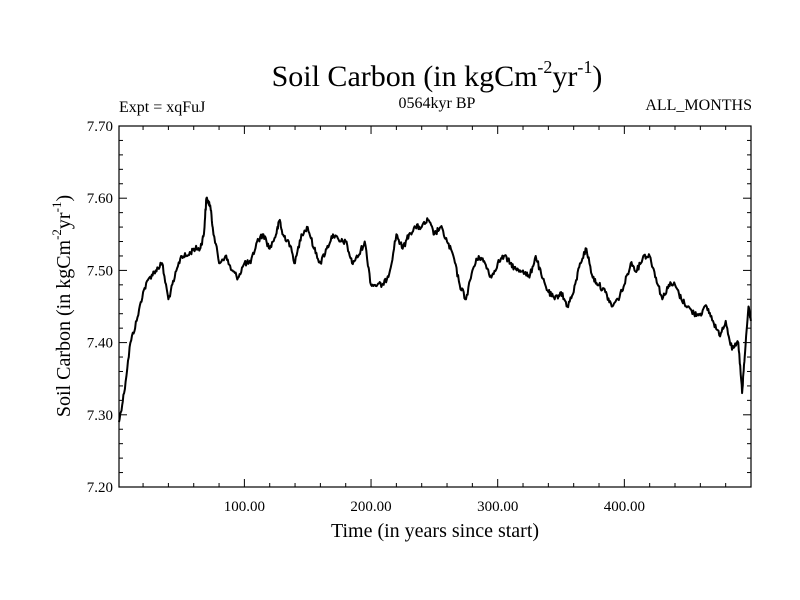 The width and height of the screenshot is (800, 600). Describe the element at coordinates (698, 105) in the screenshot. I see `months-label: ALL_MONTHS` at that location.